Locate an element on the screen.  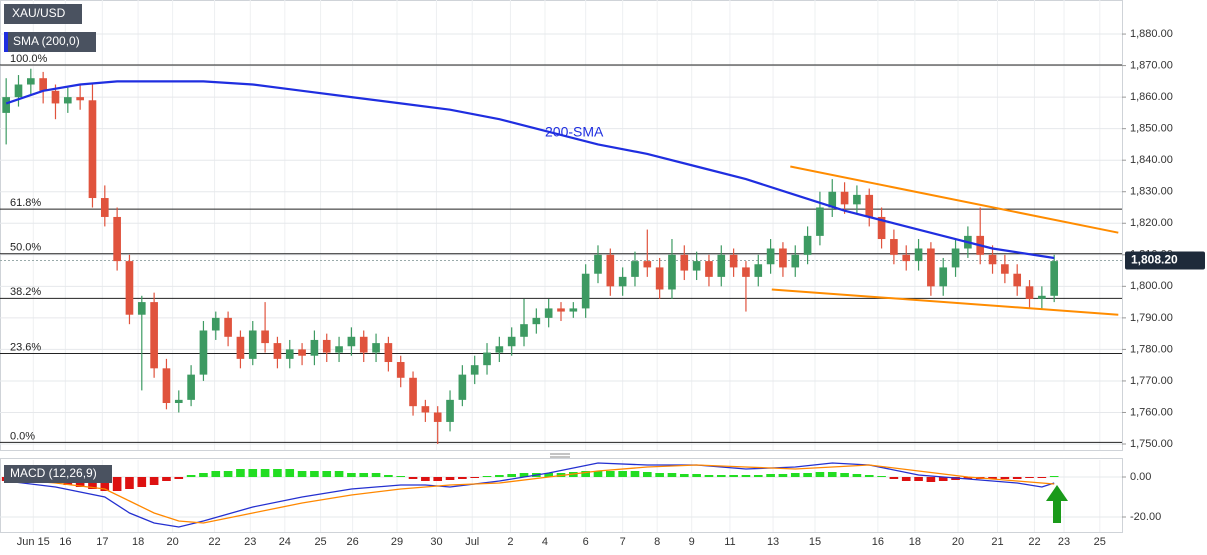
y-tick-label: 1,800.00 is located at coordinates (1151, 286).